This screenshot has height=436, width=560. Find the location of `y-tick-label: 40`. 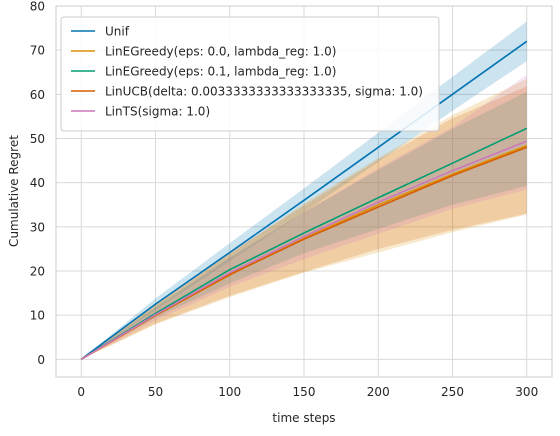

y-tick-label: 40 is located at coordinates (37, 183).